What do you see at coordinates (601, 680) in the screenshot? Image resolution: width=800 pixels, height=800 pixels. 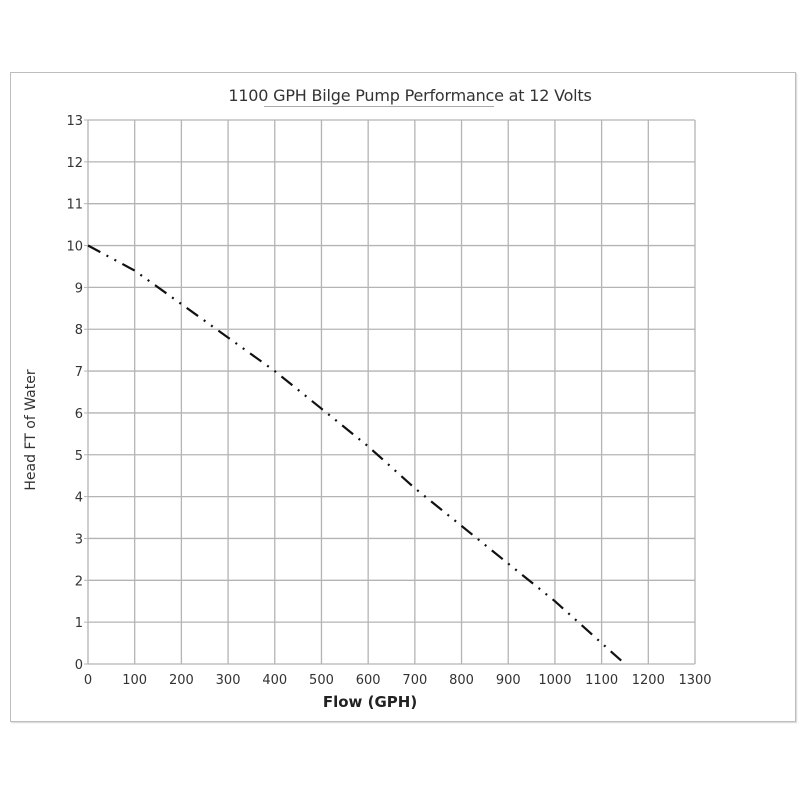 I see `x-tick-label: 1100` at bounding box center [601, 680].